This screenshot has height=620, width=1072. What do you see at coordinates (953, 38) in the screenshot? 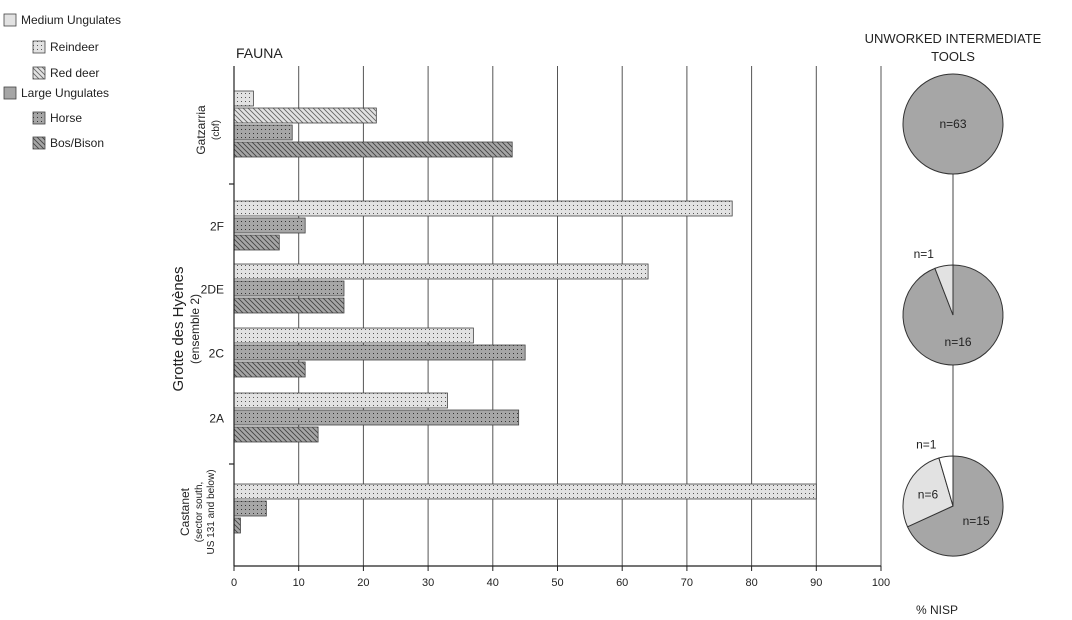
I see `pies-title-line1: UNWORKED INTERMEDIATE` at bounding box center [953, 38].